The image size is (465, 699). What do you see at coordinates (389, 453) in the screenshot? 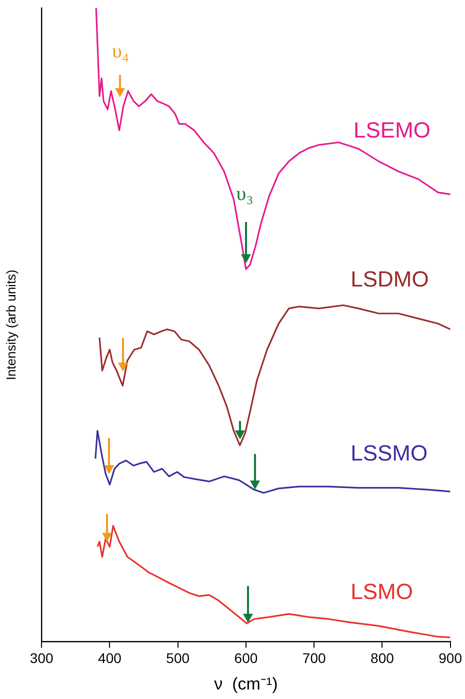
I see `series-label: LSSMO` at bounding box center [389, 453].